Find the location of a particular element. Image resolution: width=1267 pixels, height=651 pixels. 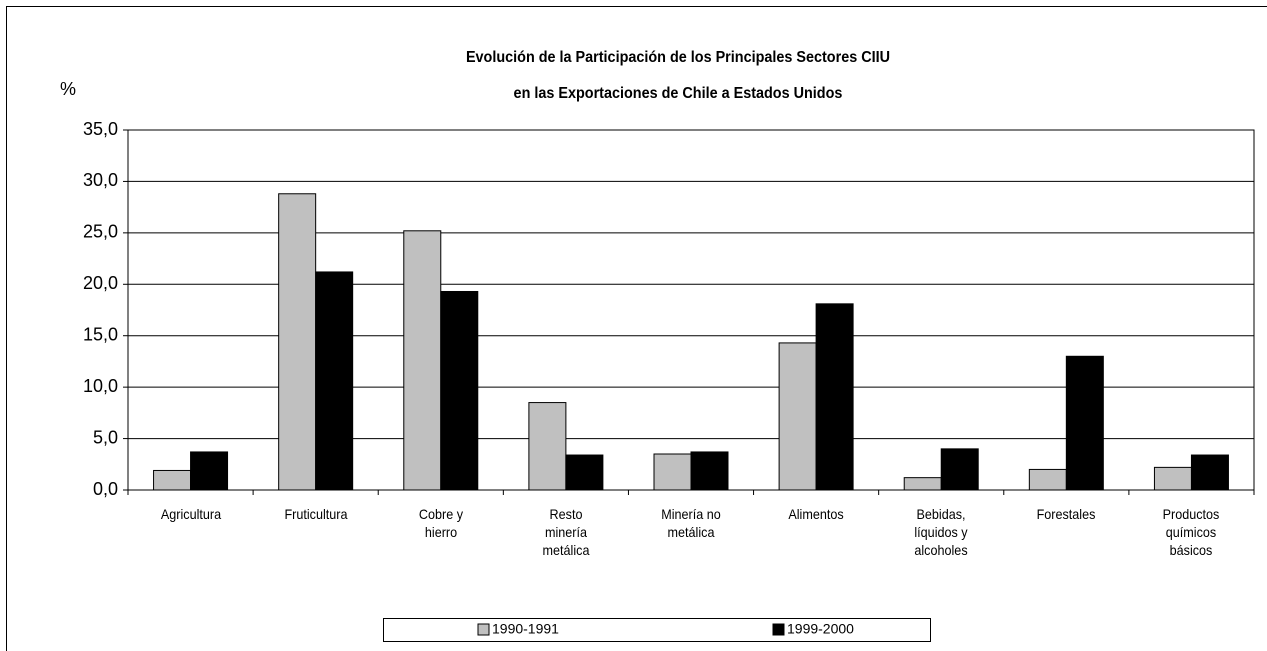

y-tick-label: 10,0 is located at coordinates (100, 386).